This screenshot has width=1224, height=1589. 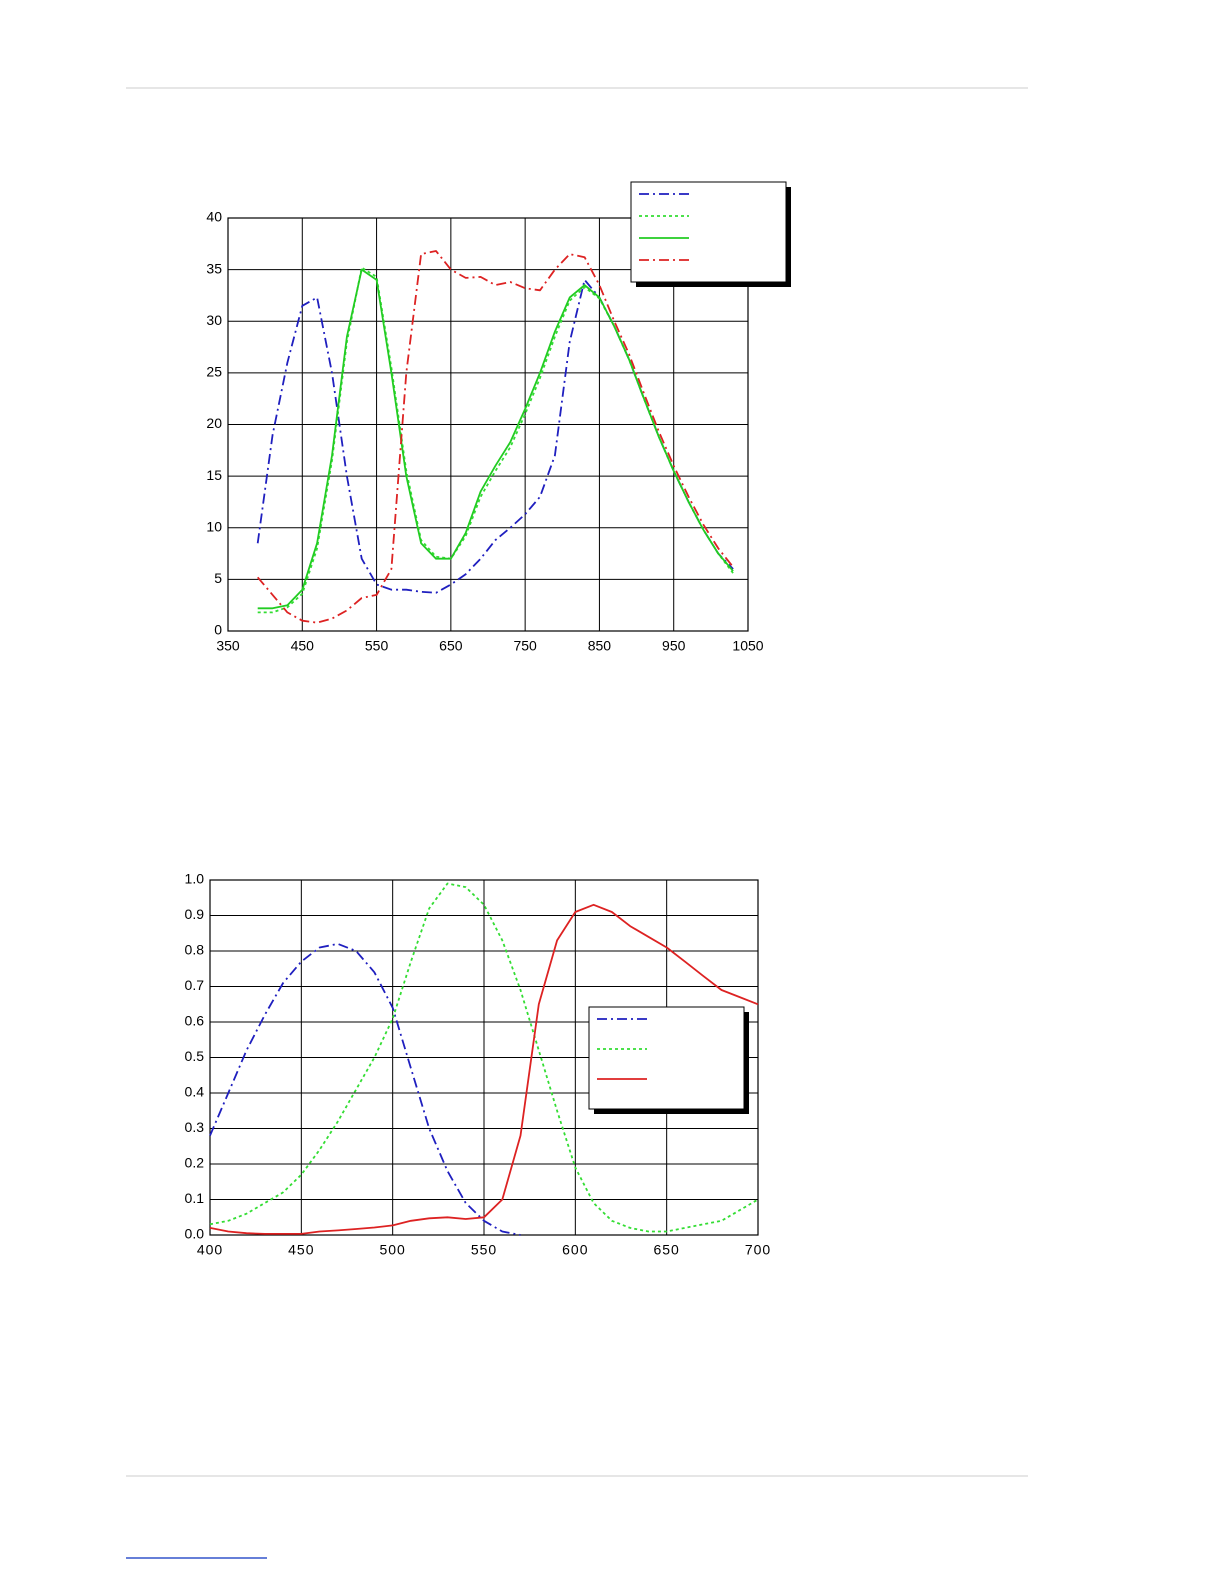 I want to click on y-tick-label: 0.4, so click(x=195, y=1092).